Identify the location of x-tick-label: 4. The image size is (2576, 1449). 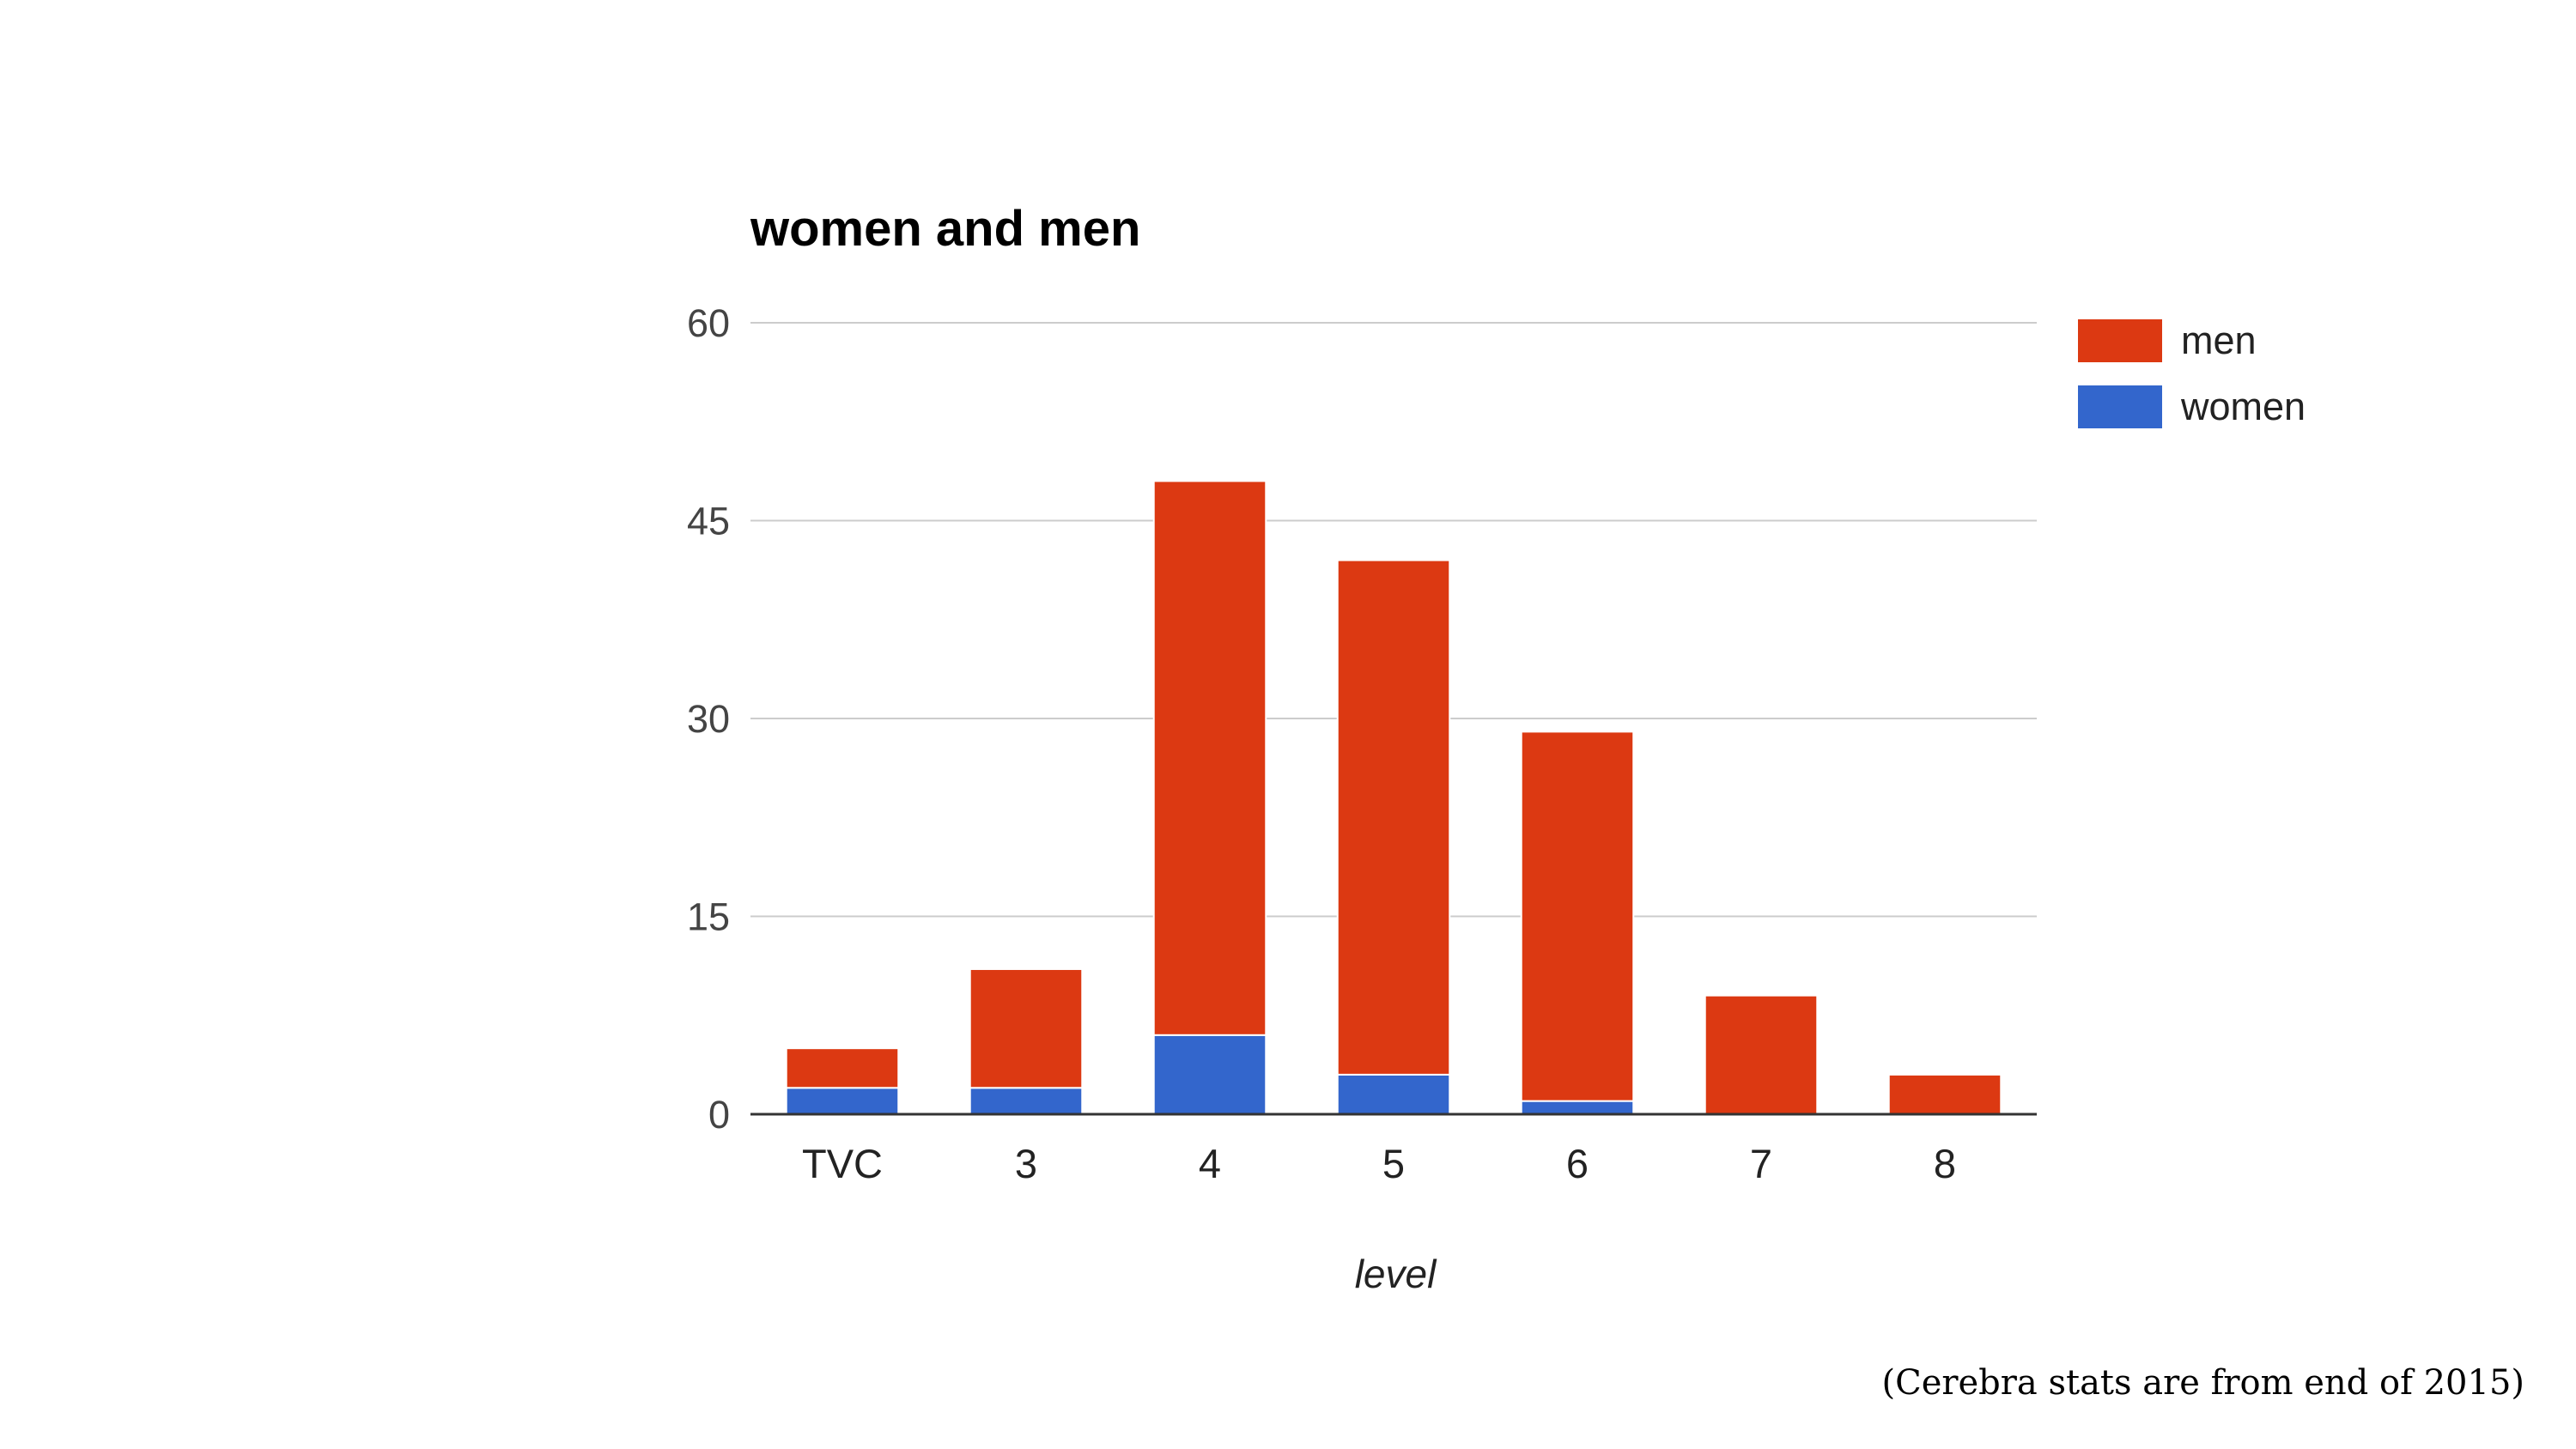
(1210, 1163).